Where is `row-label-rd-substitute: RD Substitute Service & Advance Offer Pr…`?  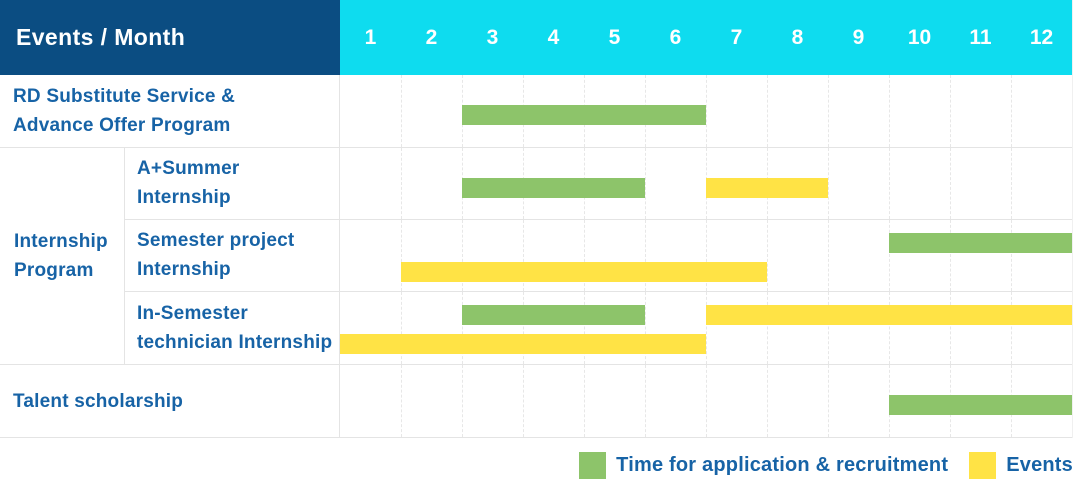 row-label-rd-substitute: RD Substitute Service & Advance Offer Pr… is located at coordinates (170, 111).